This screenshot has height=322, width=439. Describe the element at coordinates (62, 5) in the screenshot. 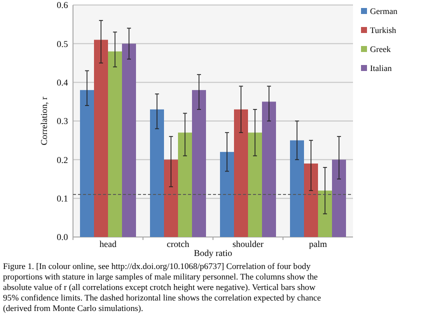

I see `y-tick-label: 0.6` at that location.